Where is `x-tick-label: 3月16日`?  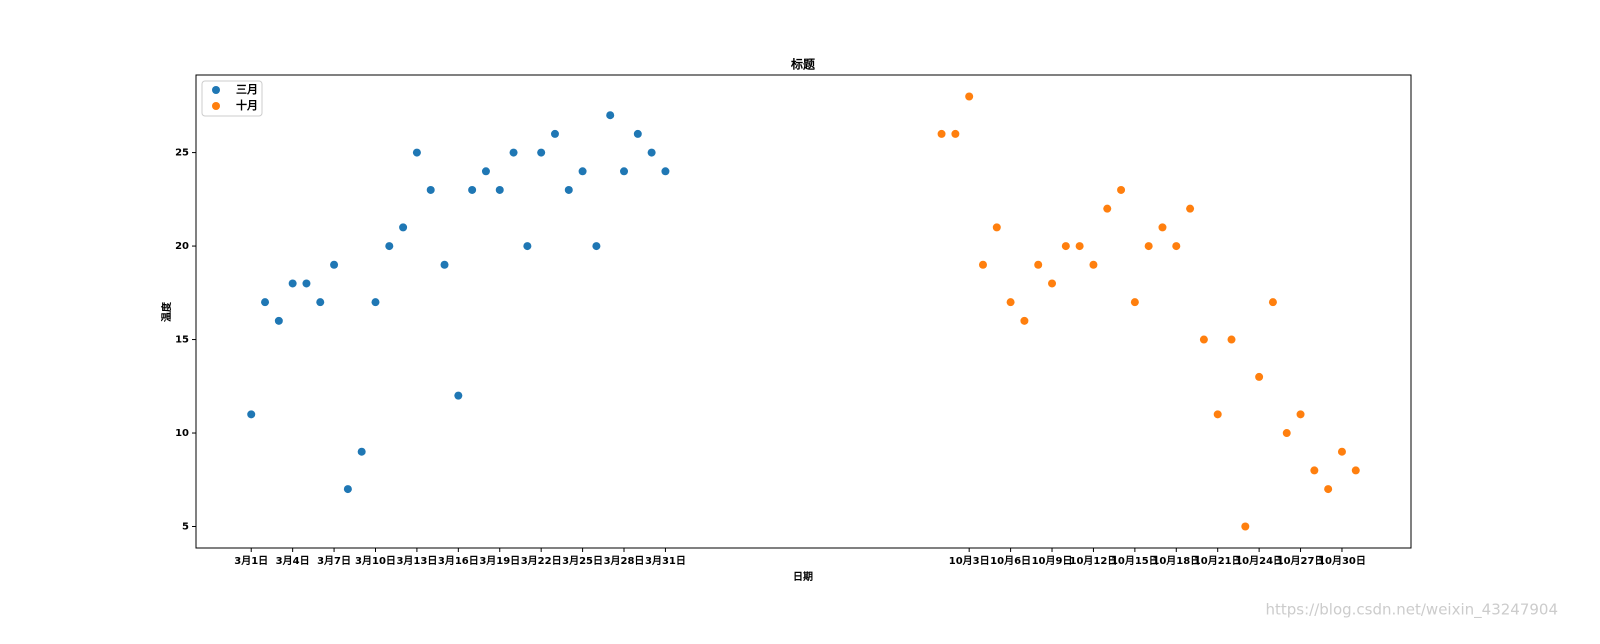 x-tick-label: 3月16日 is located at coordinates (458, 561).